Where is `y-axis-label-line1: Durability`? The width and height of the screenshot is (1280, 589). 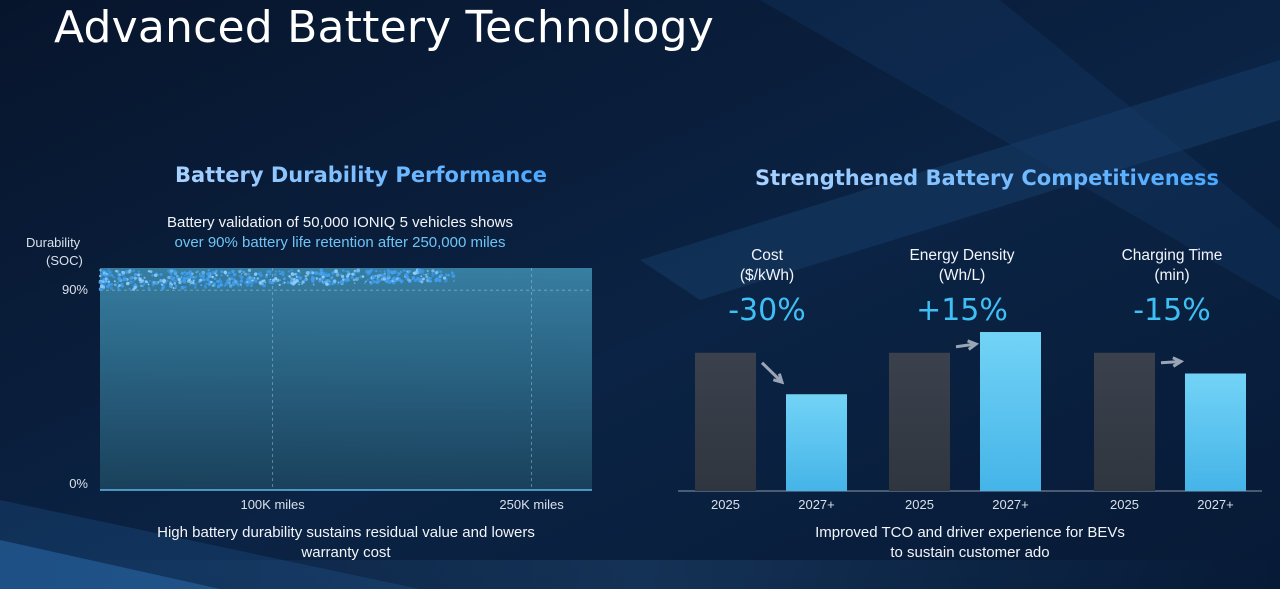 y-axis-label-line1: Durability is located at coordinates (53, 242).